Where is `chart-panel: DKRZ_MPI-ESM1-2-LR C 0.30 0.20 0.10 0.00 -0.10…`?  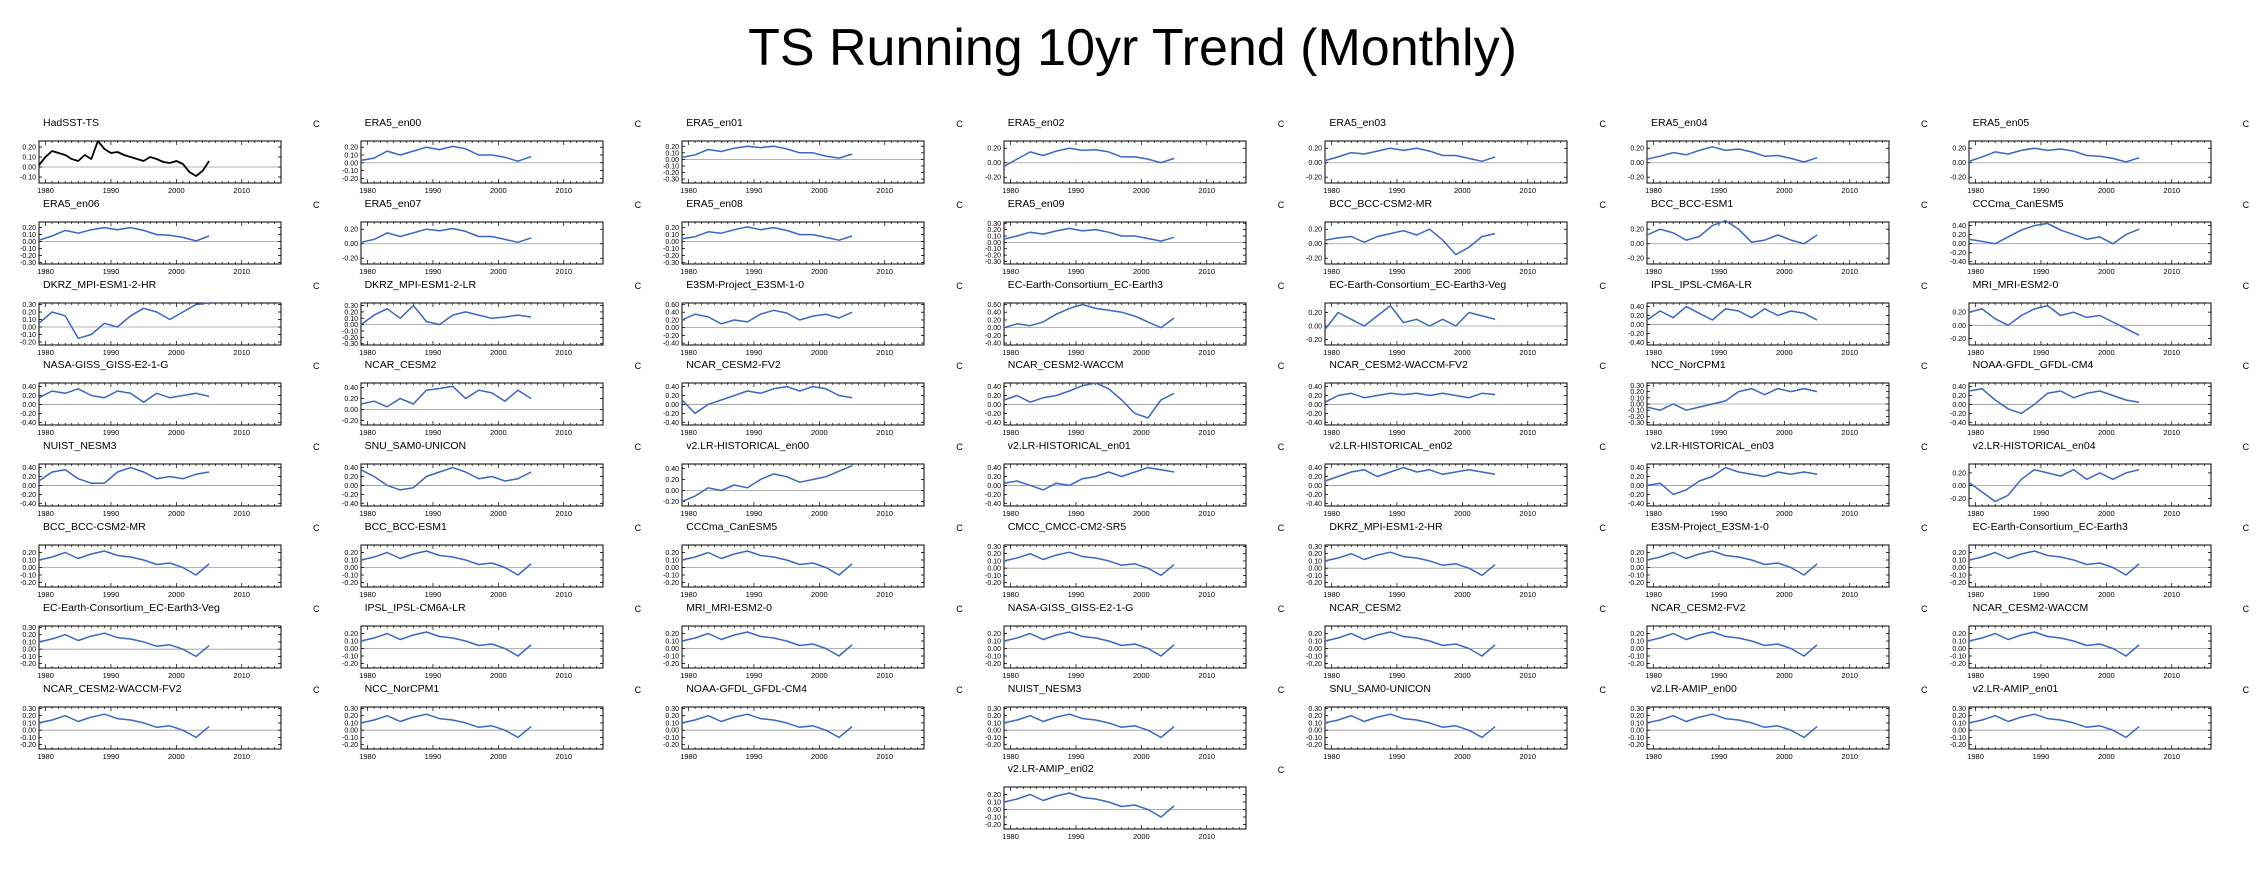 chart-panel: DKRZ_MPI-ESM1-2-LR C 0.30 0.20 0.10 0.00 -0.10… is located at coordinates (482, 320).